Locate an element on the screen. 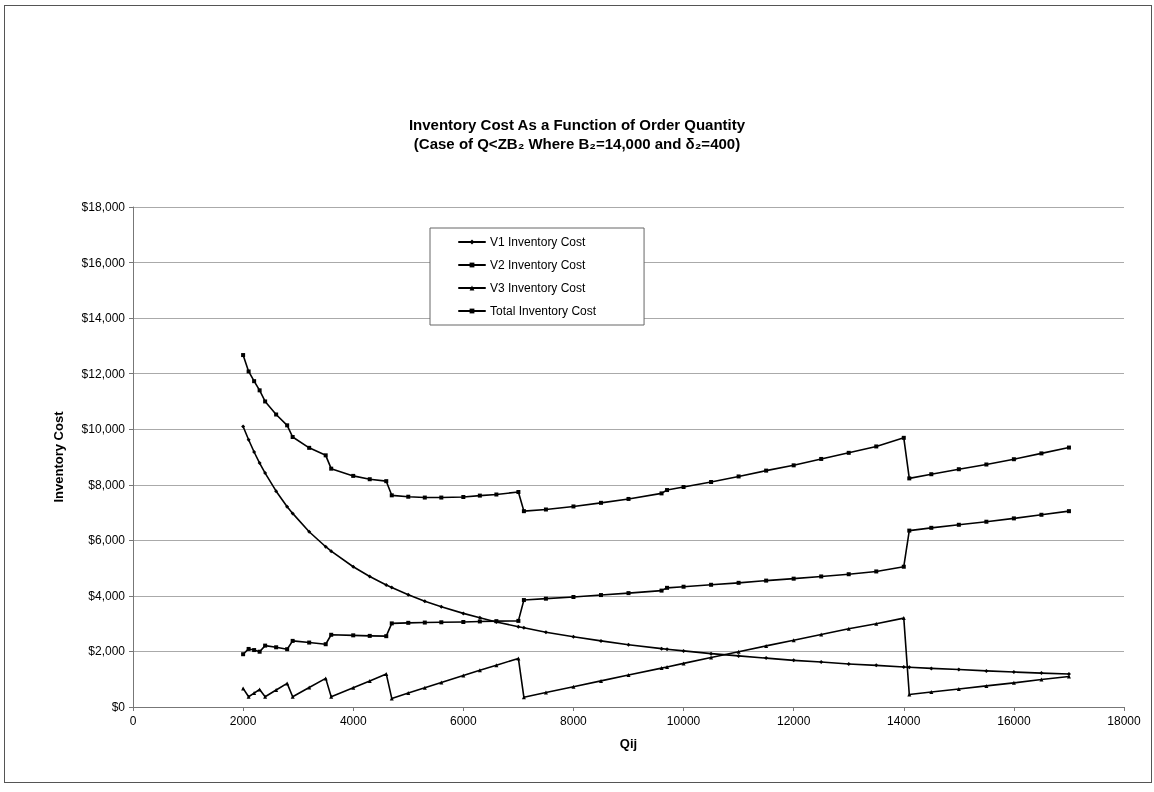 The image size is (1154, 792). y-tick-label: $16,000 is located at coordinates (103, 262).